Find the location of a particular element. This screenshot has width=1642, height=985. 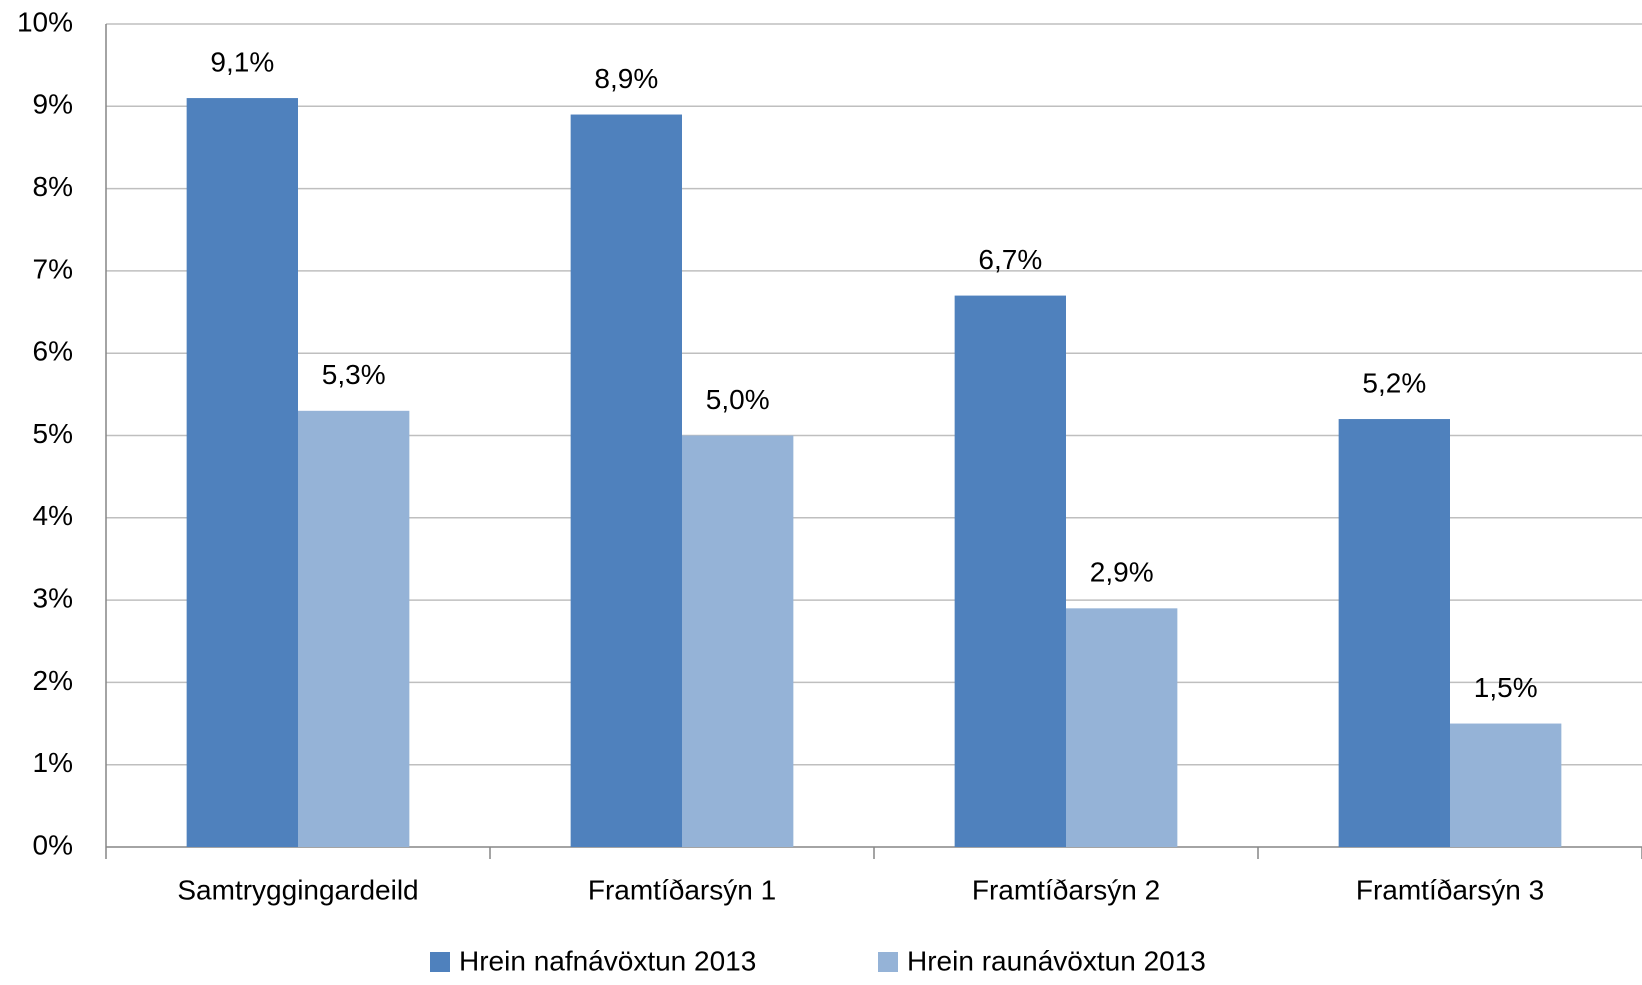

y-tick-label: 2% is located at coordinates (53, 680).